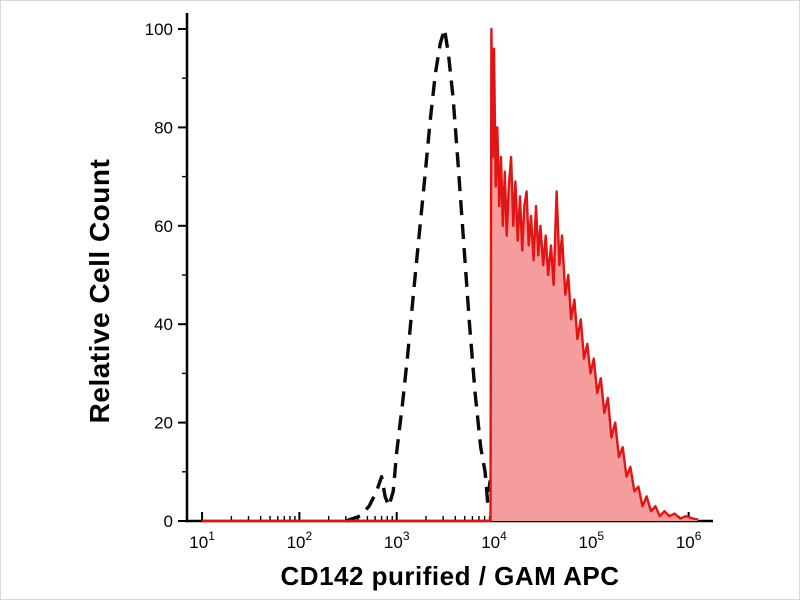 The height and width of the screenshot is (600, 800). I want to click on x-tick-label: 10², so click(300, 540).